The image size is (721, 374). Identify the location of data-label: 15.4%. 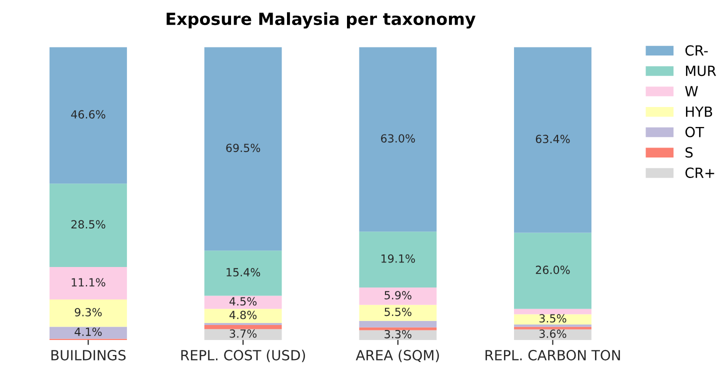
(243, 272).